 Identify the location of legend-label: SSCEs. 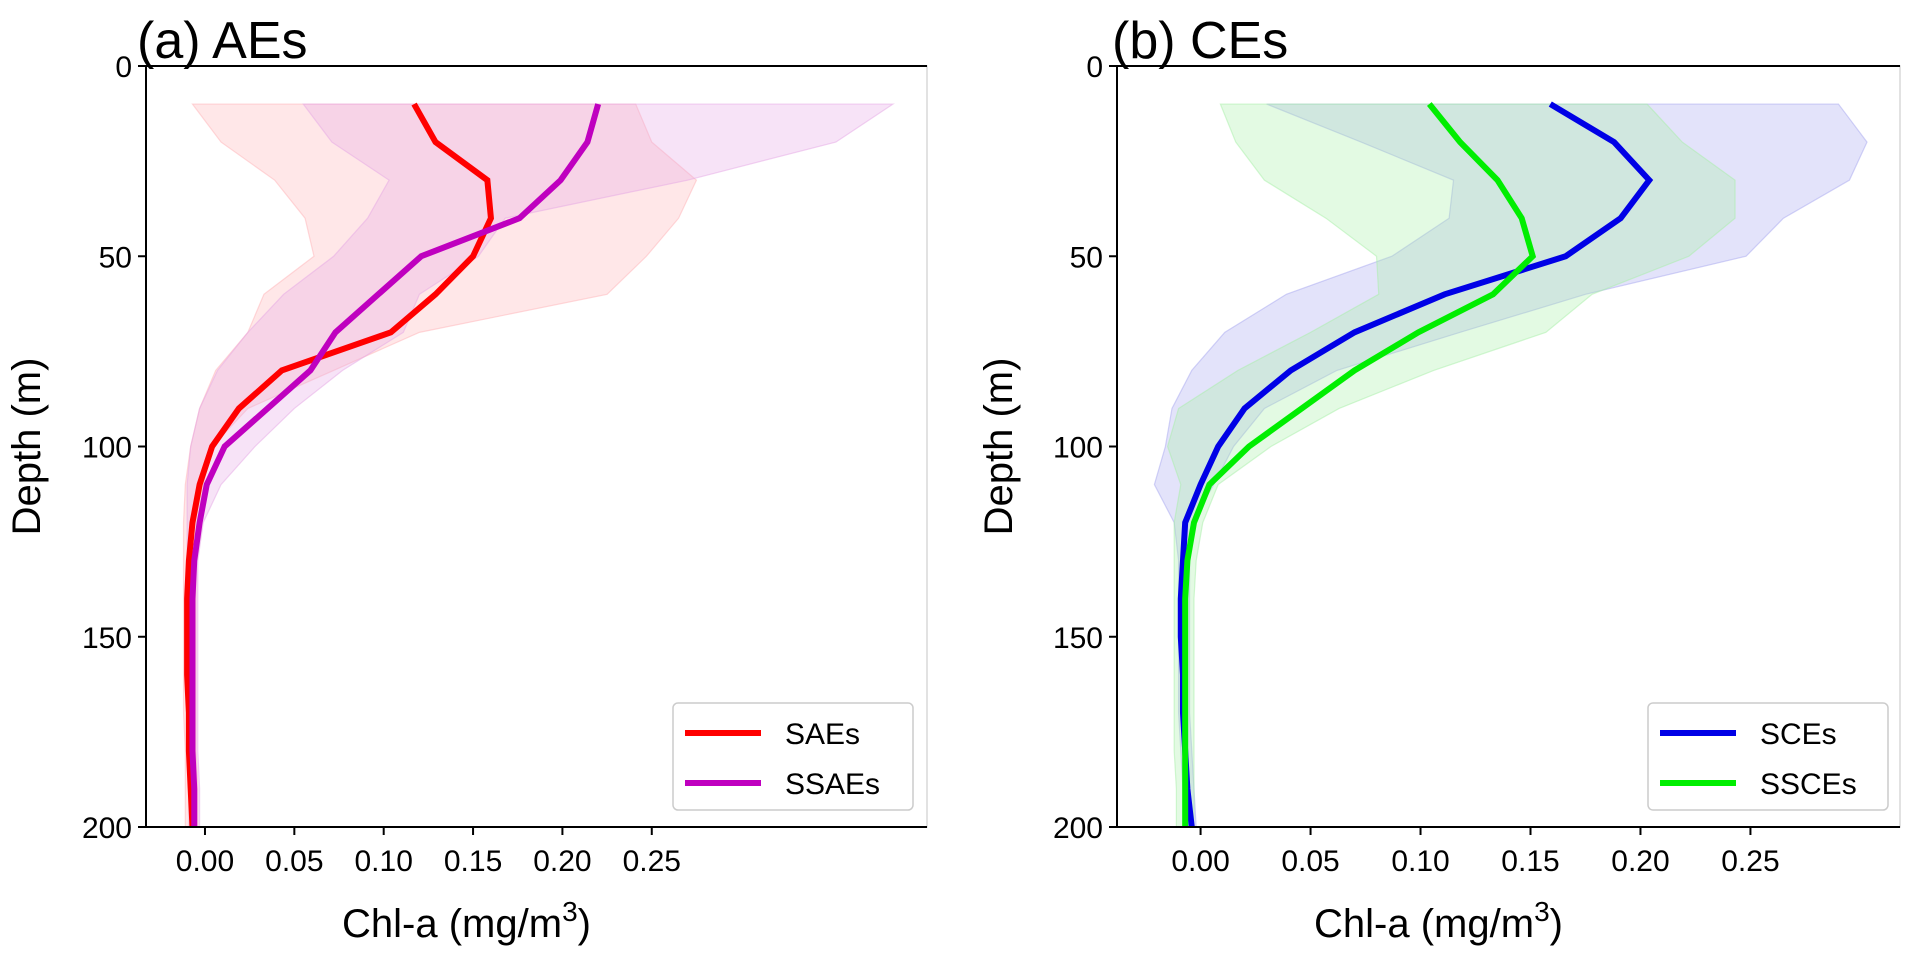
(1808, 784).